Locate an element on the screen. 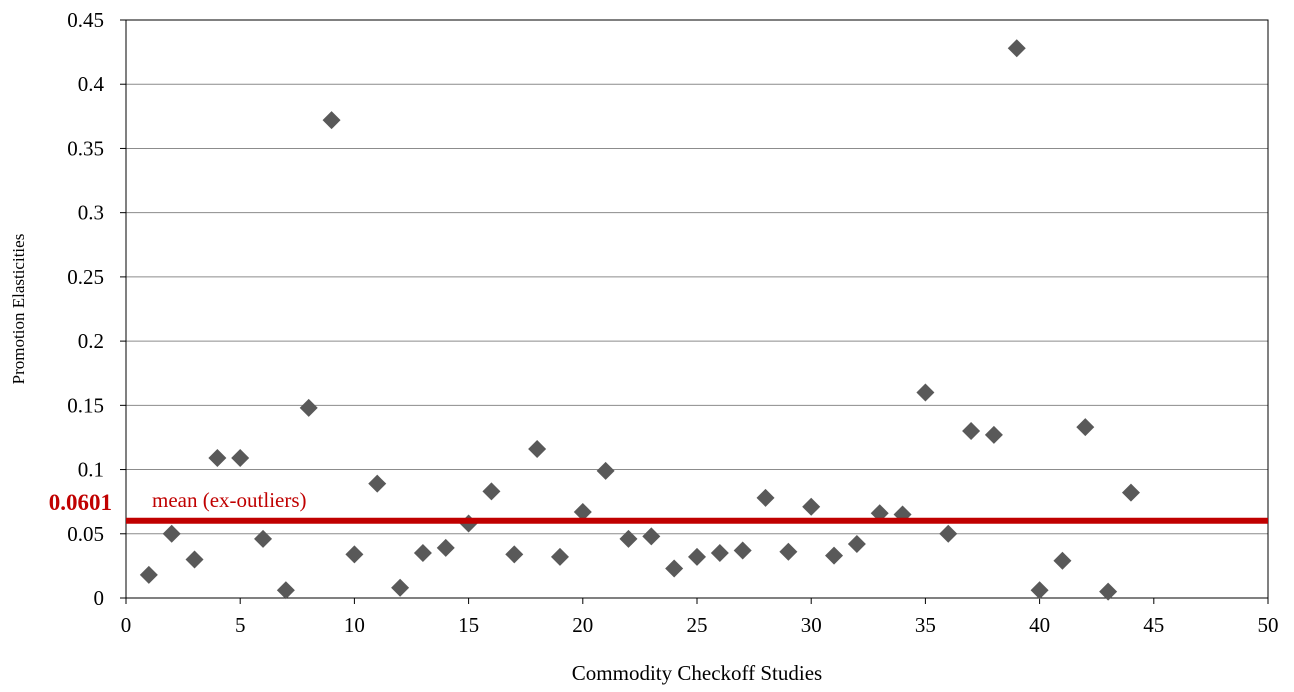  x-axis-title: Commodity Checkoff Studies is located at coordinates (697, 673).